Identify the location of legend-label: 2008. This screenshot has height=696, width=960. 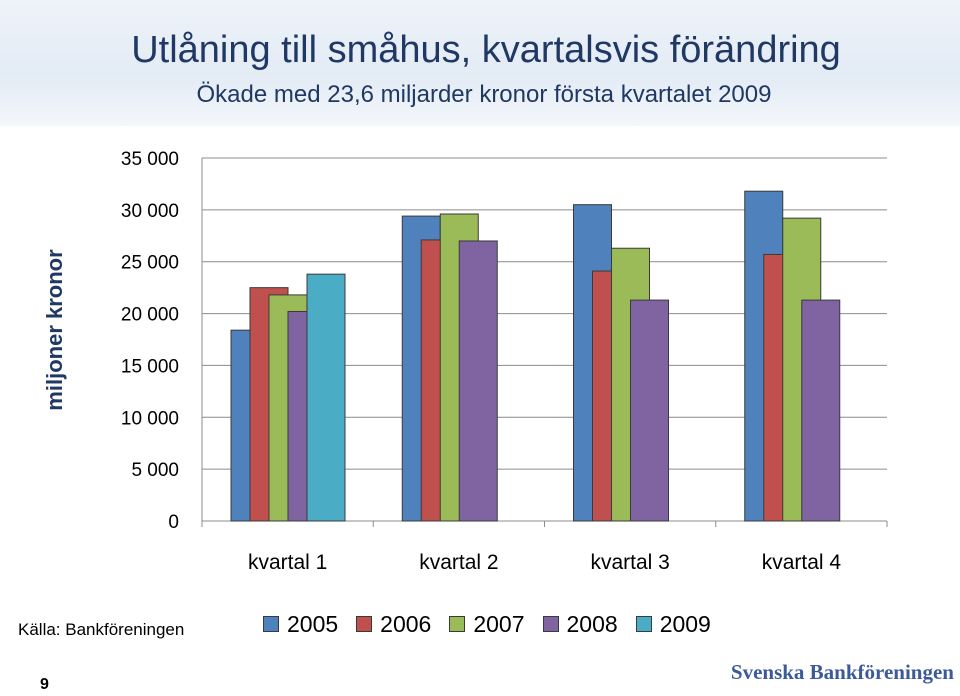
(592, 623).